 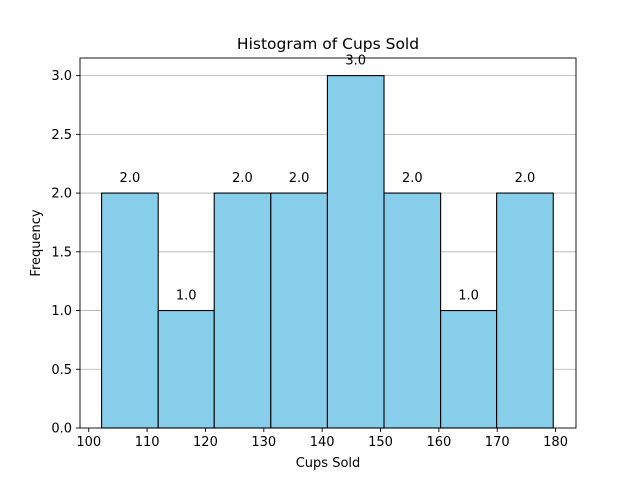 What do you see at coordinates (322, 442) in the screenshot?
I see `x-tick-label-140: 140` at bounding box center [322, 442].